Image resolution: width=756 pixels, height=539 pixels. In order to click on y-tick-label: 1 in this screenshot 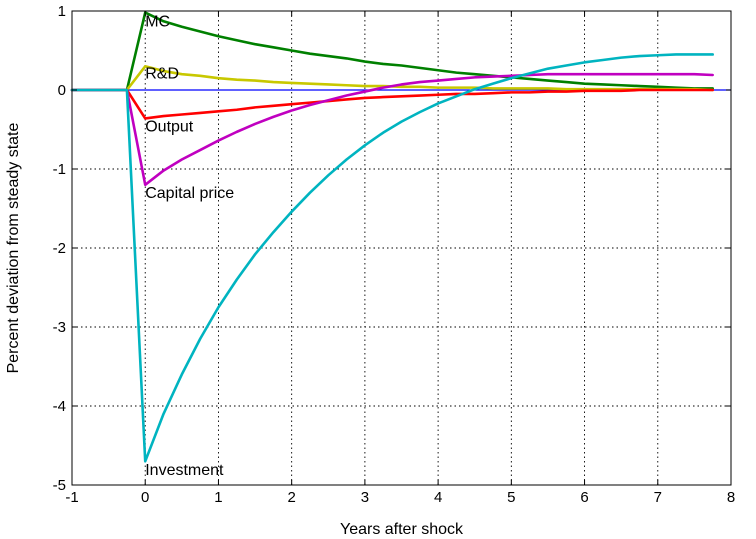, I will do `click(62, 11)`.